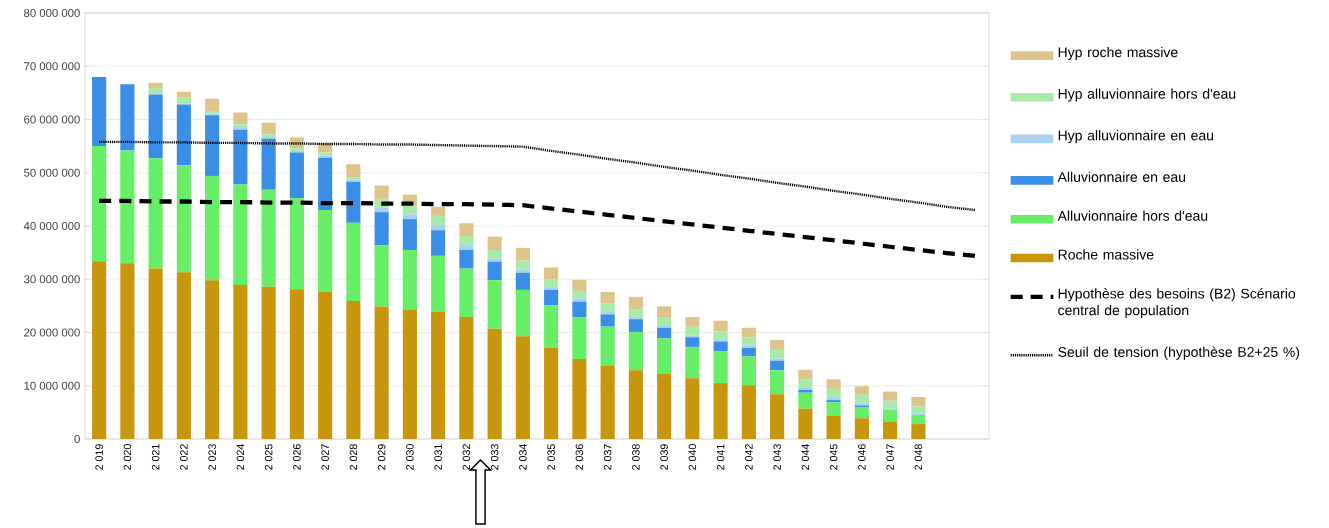 This screenshot has width=1329, height=528. What do you see at coordinates (381, 457) in the screenshot?
I see `x-tick-label: 2 029` at bounding box center [381, 457].